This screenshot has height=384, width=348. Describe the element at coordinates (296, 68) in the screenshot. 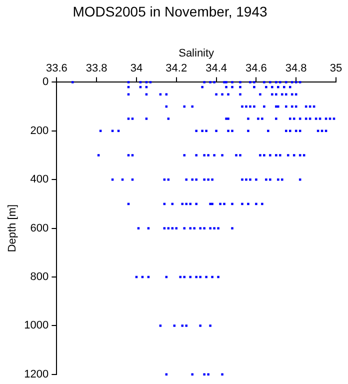

I see `x-tick-label: 34.8` at that location.